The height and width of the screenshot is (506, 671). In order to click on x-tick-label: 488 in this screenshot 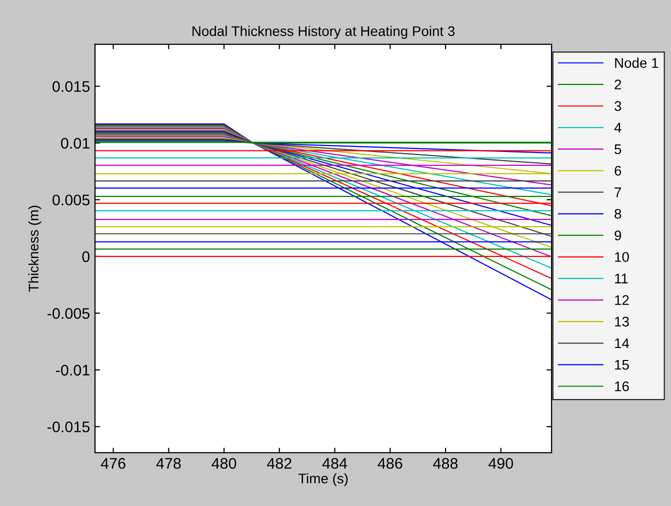, I will do `click(445, 463)`.